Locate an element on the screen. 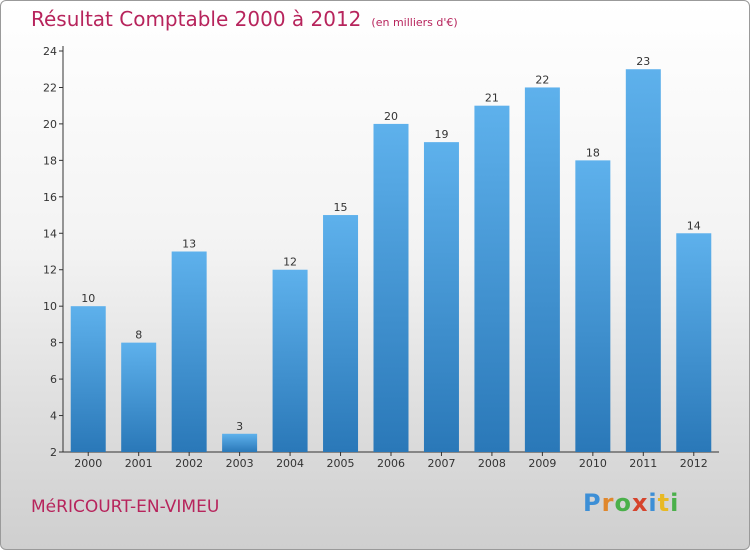 The width and height of the screenshot is (750, 550). x-tick: 2008 is located at coordinates (492, 461).